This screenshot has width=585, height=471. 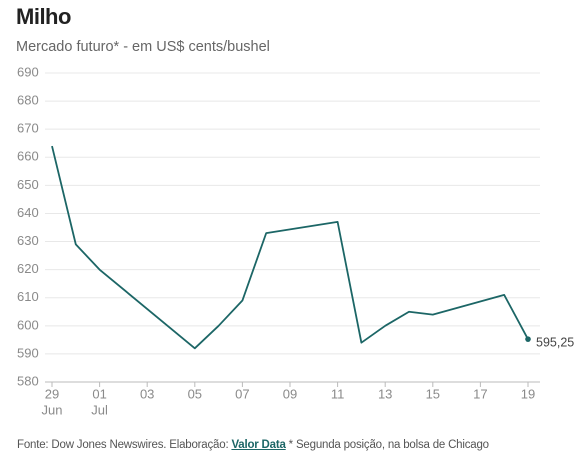 I want to click on x-tick-label: 19, so click(x=528, y=393).